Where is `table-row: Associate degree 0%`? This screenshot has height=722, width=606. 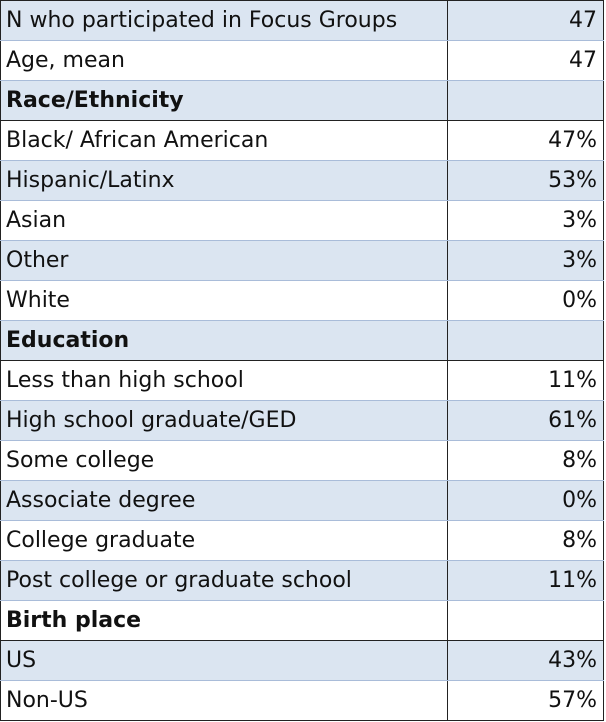 table-row: Associate degree 0% is located at coordinates (302, 500).